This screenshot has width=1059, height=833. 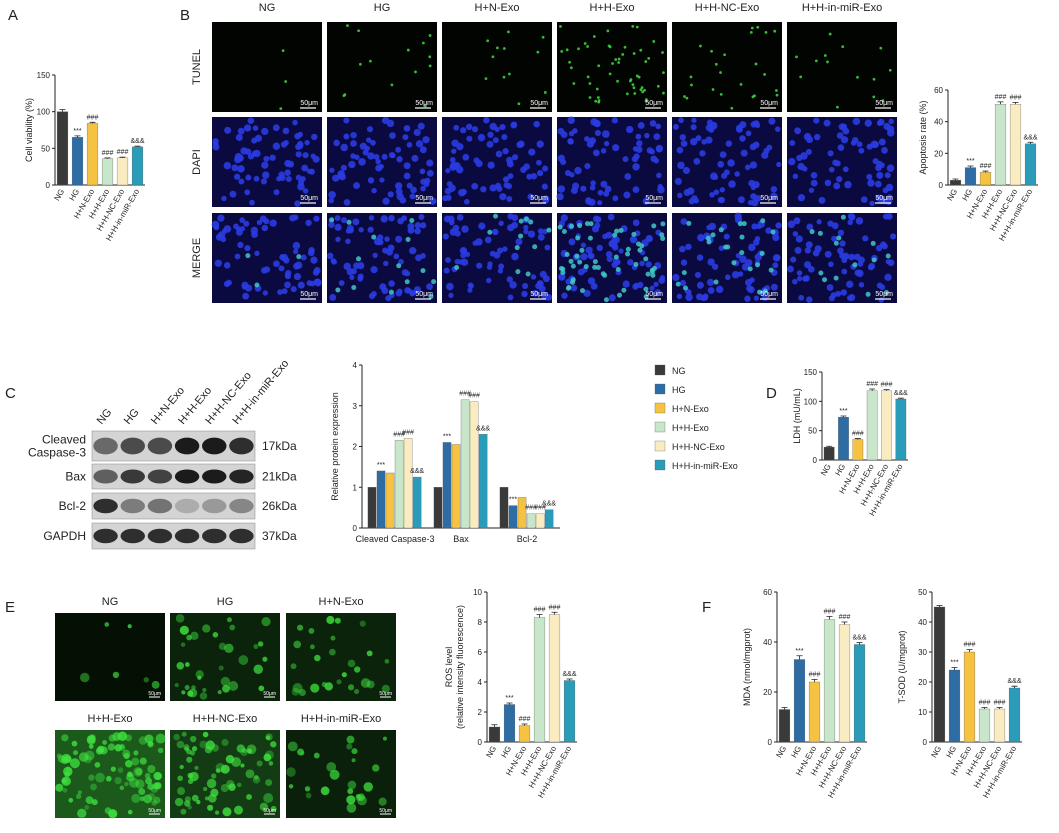 What do you see at coordinates (110, 774) in the screenshot?
I see `micrograph: 50μm` at bounding box center [110, 774].